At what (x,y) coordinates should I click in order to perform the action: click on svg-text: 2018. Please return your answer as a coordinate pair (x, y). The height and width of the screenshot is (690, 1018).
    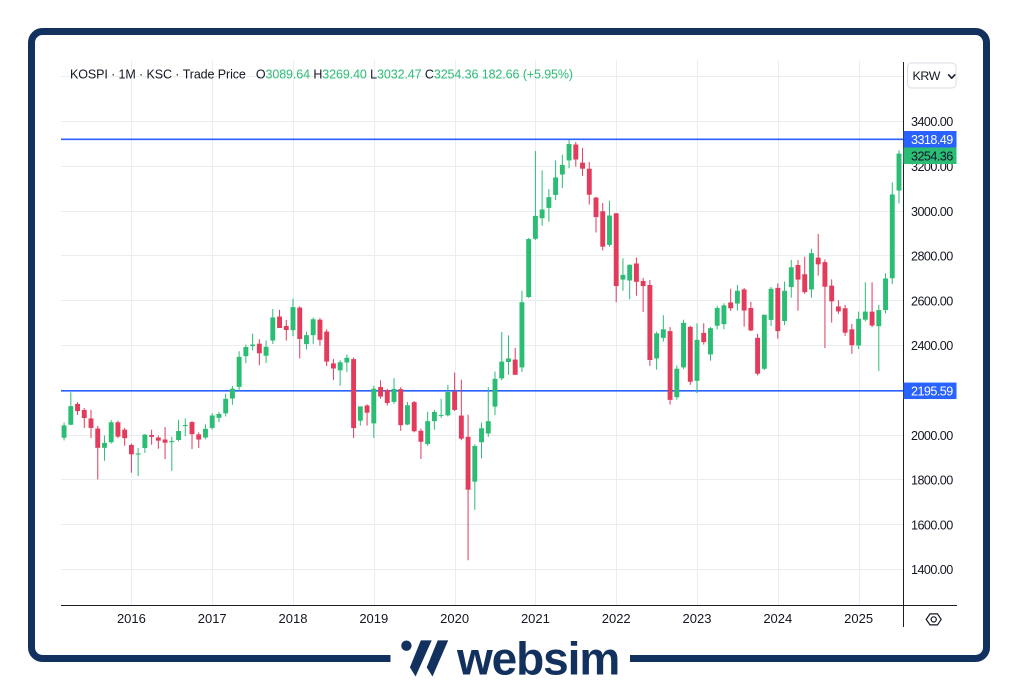
    Looking at the image, I should click on (293, 618).